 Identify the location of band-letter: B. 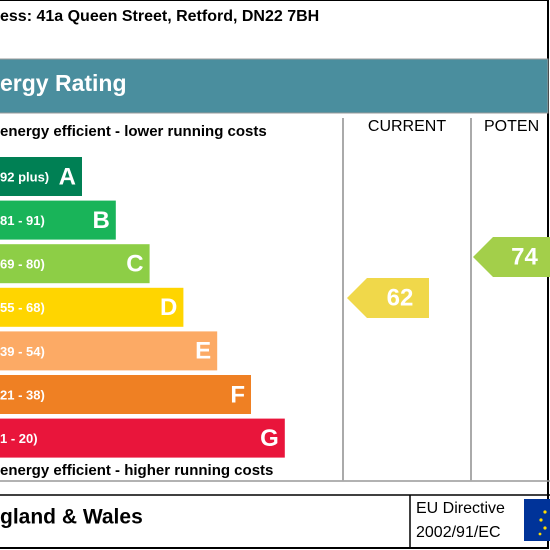
(100, 220).